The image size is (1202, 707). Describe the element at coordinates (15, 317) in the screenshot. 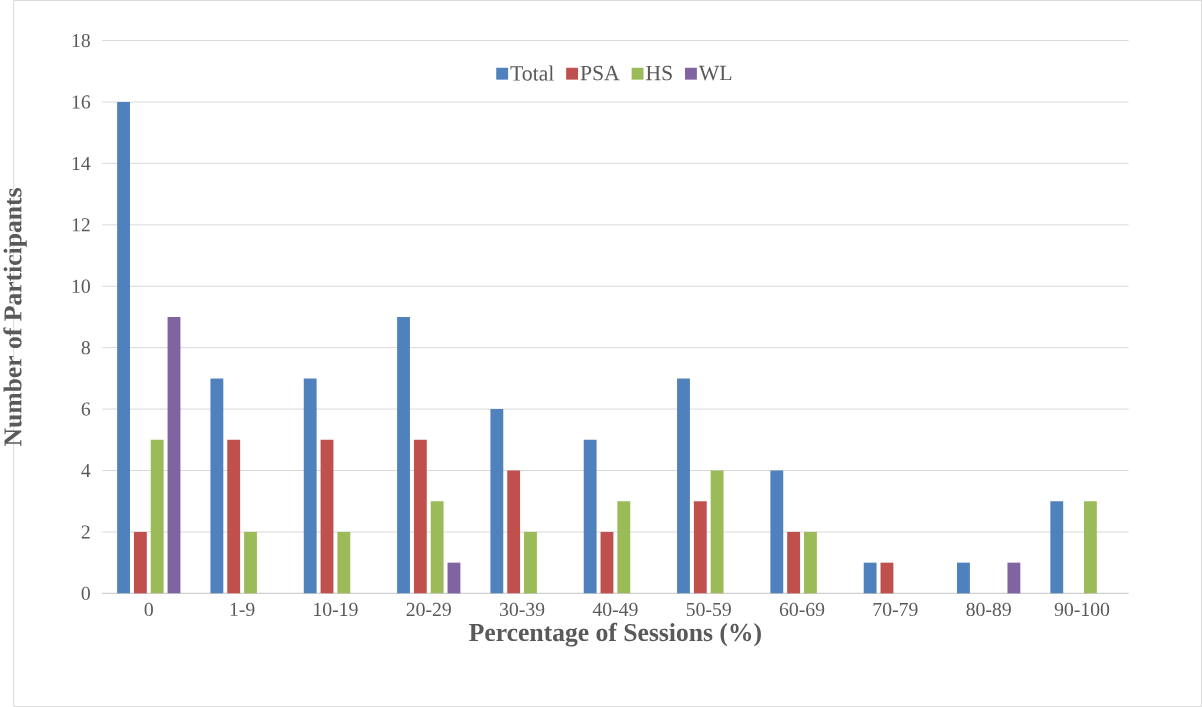

I see `y-axis-title: Number of Participants` at that location.